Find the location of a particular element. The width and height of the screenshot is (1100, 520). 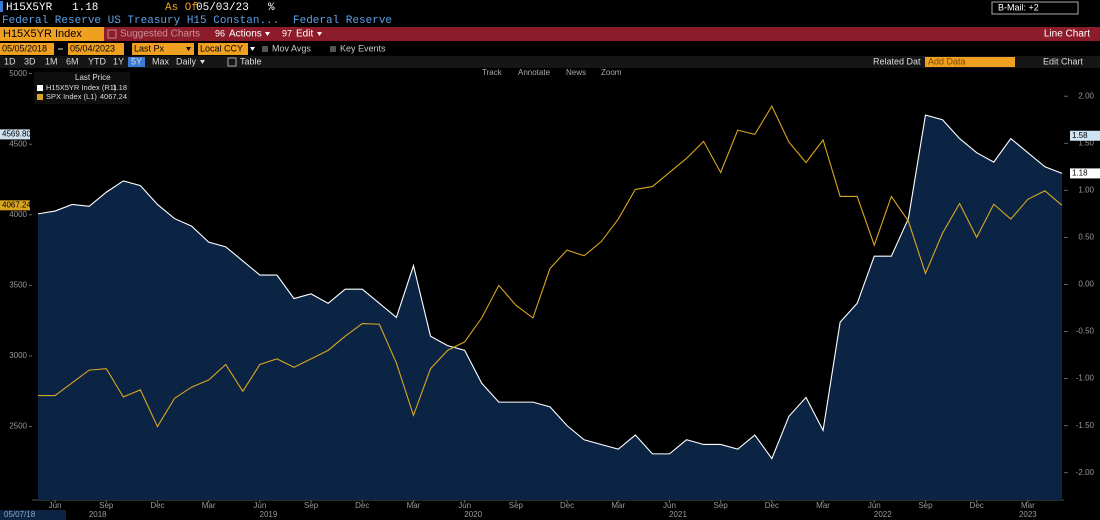

security: H15X5YR Index is located at coordinates (42, 34).